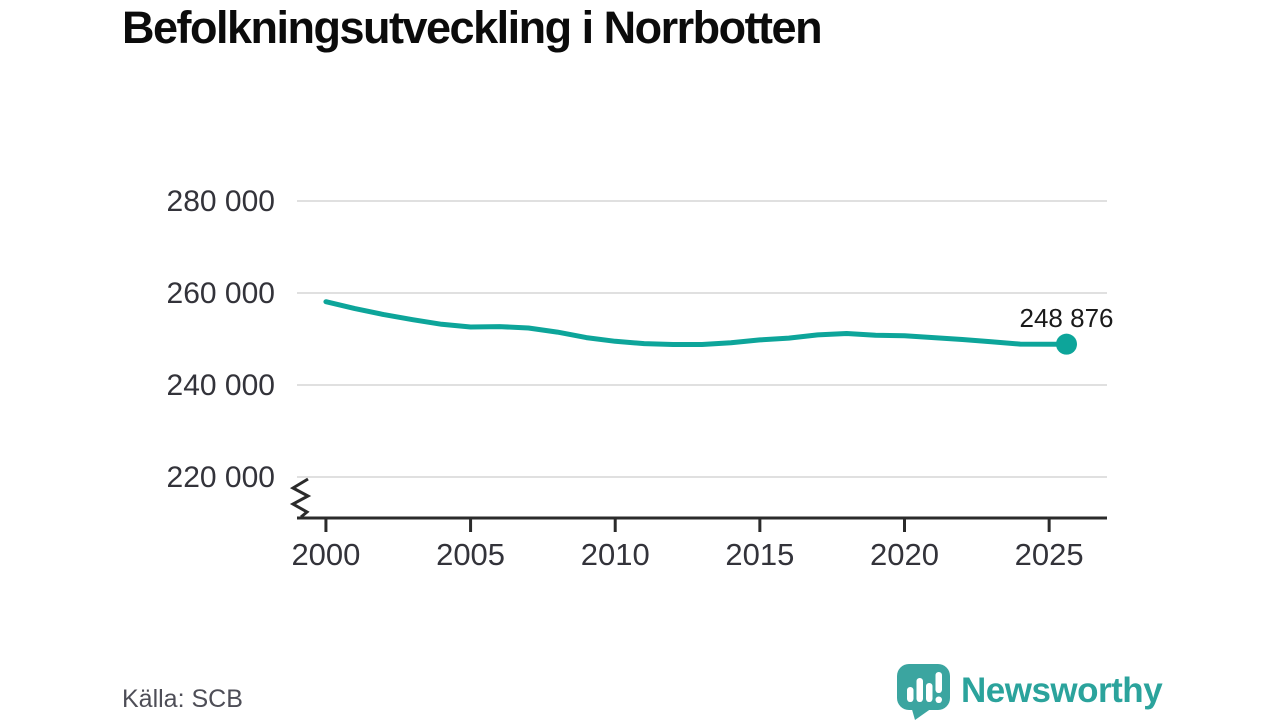 Image resolution: width=1280 pixels, height=720 pixels. Describe the element at coordinates (472, 27) in the screenshot. I see `chart-title: Befolkningsutveckling i Norrbotten` at that location.